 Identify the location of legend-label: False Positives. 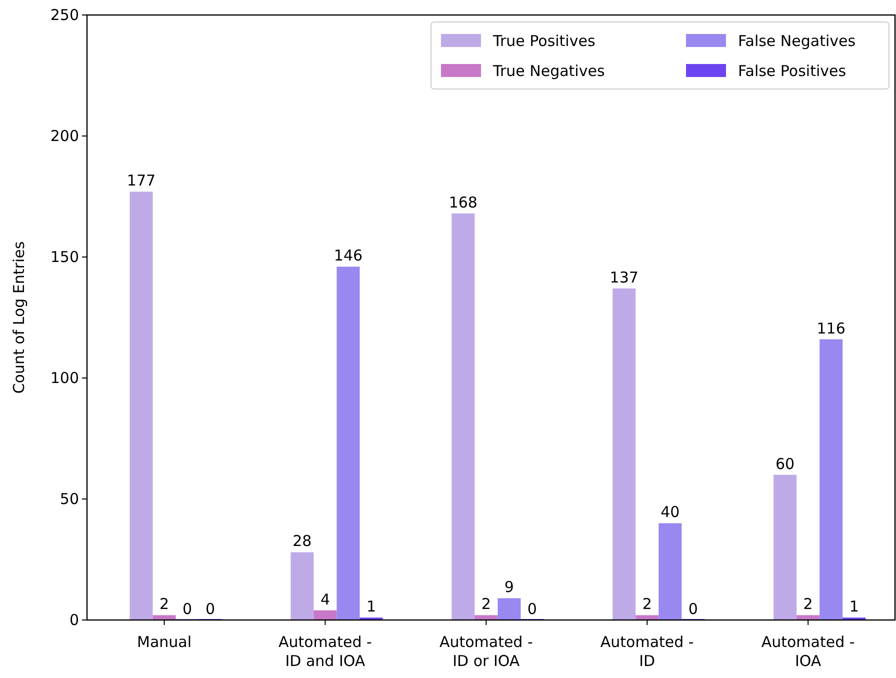
(792, 71).